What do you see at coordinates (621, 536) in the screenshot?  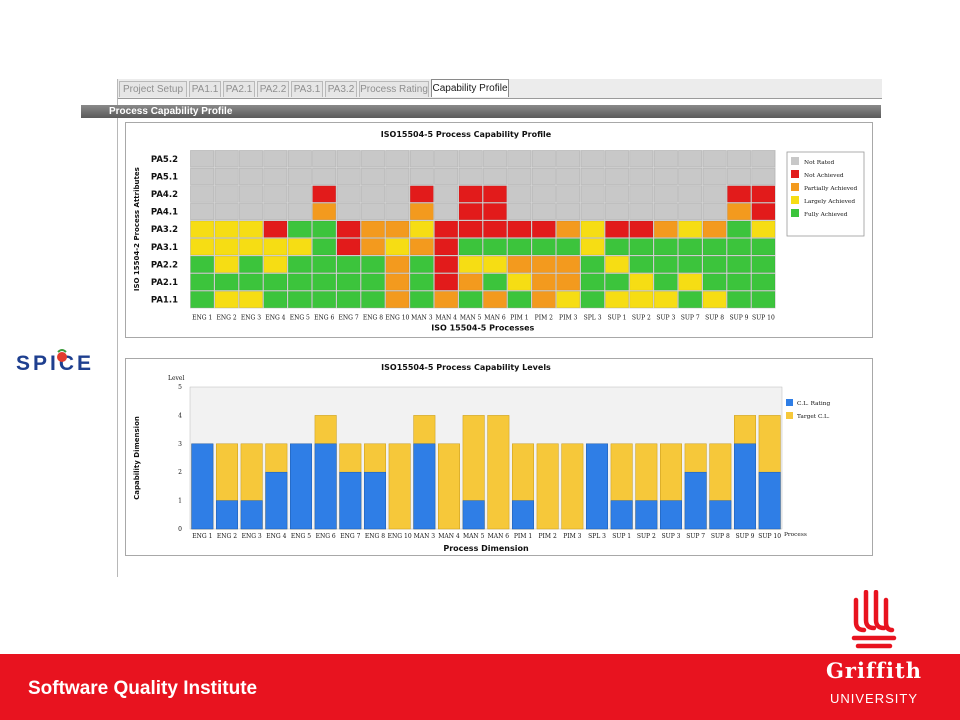 I see `bar-chart-x-tick-label: SUP 1` at bounding box center [621, 536].